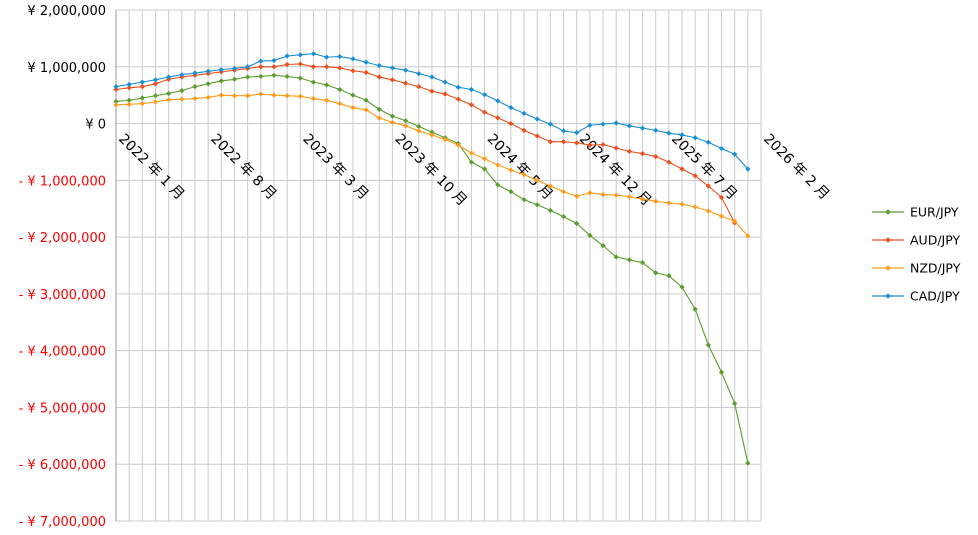  I want to click on legend-item: NZD/JPY, so click(916, 268).